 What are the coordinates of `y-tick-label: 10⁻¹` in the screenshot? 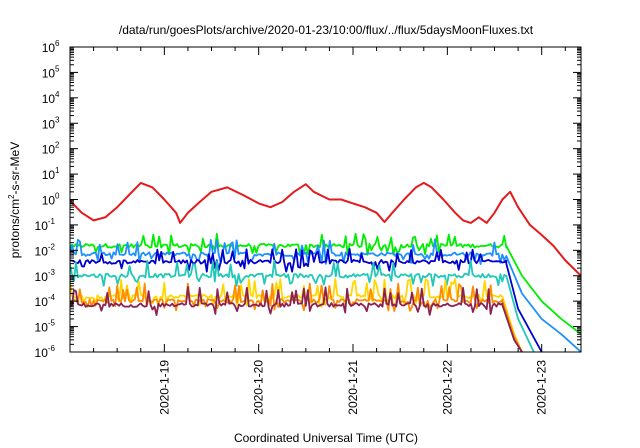 It's located at (45, 225).